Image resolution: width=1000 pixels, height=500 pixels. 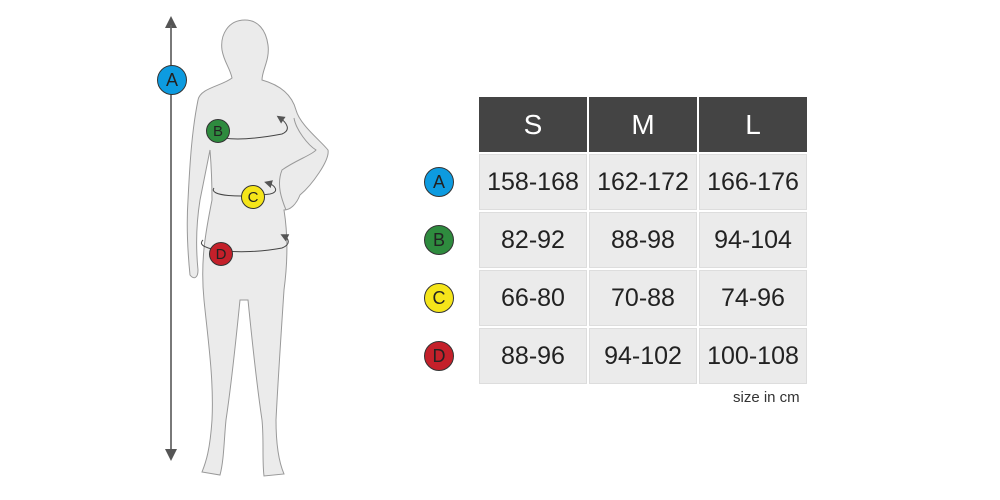 I want to click on cell: 94-102, so click(x=643, y=356).